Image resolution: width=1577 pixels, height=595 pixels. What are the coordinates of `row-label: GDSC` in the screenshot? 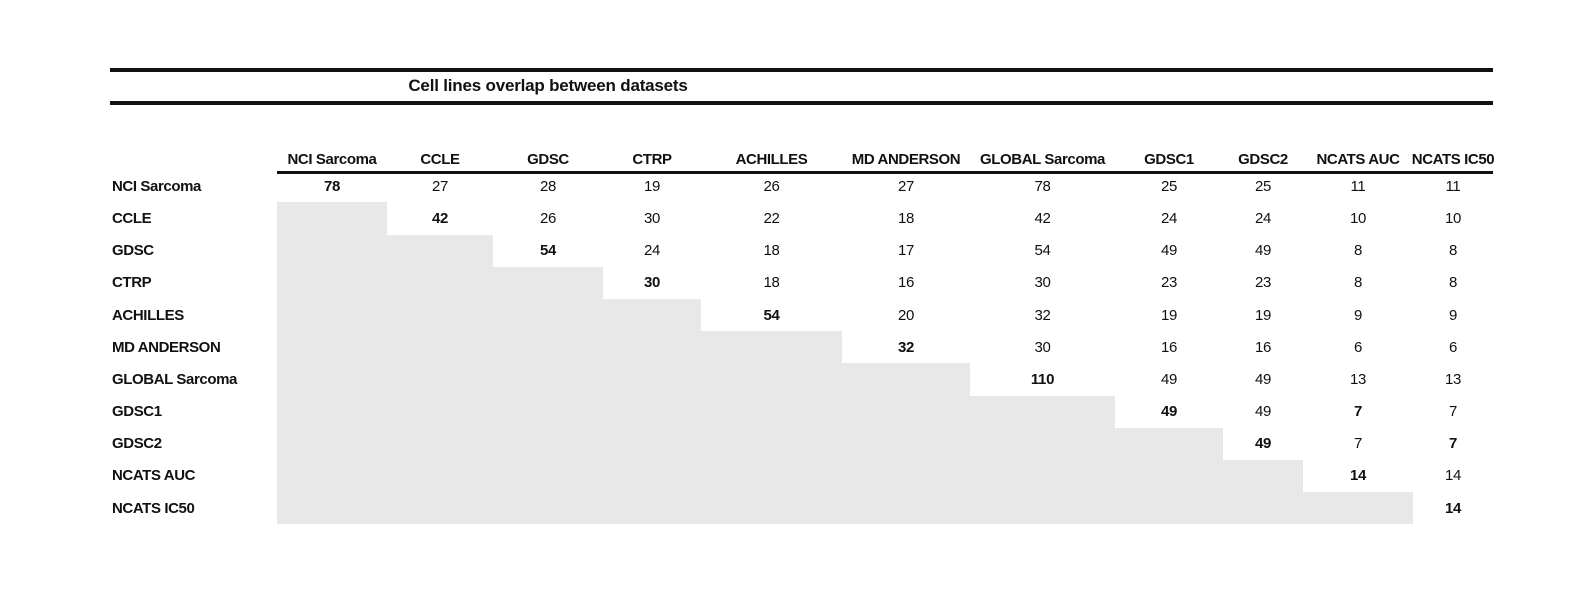 It's located at (133, 251).